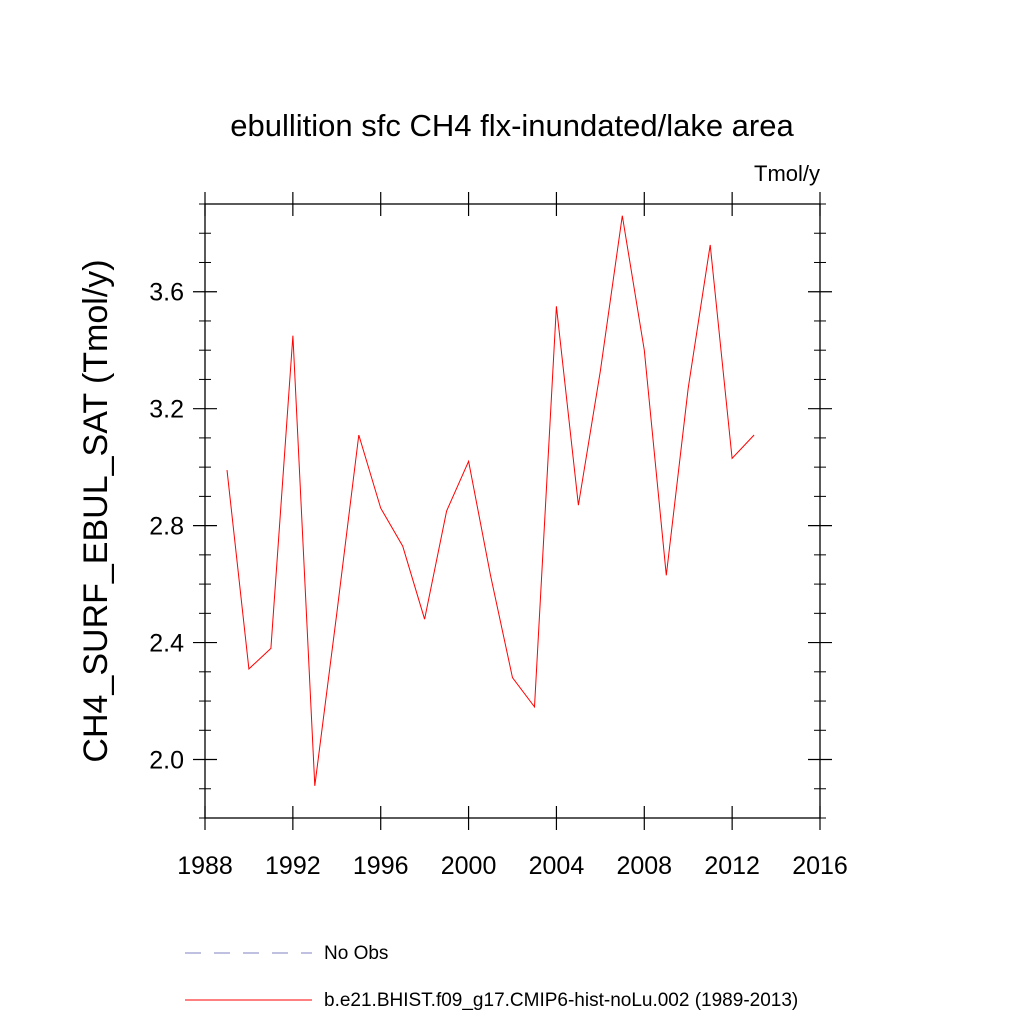 This screenshot has width=1024, height=1024. I want to click on y-tick-label: 3.2, so click(166, 410).